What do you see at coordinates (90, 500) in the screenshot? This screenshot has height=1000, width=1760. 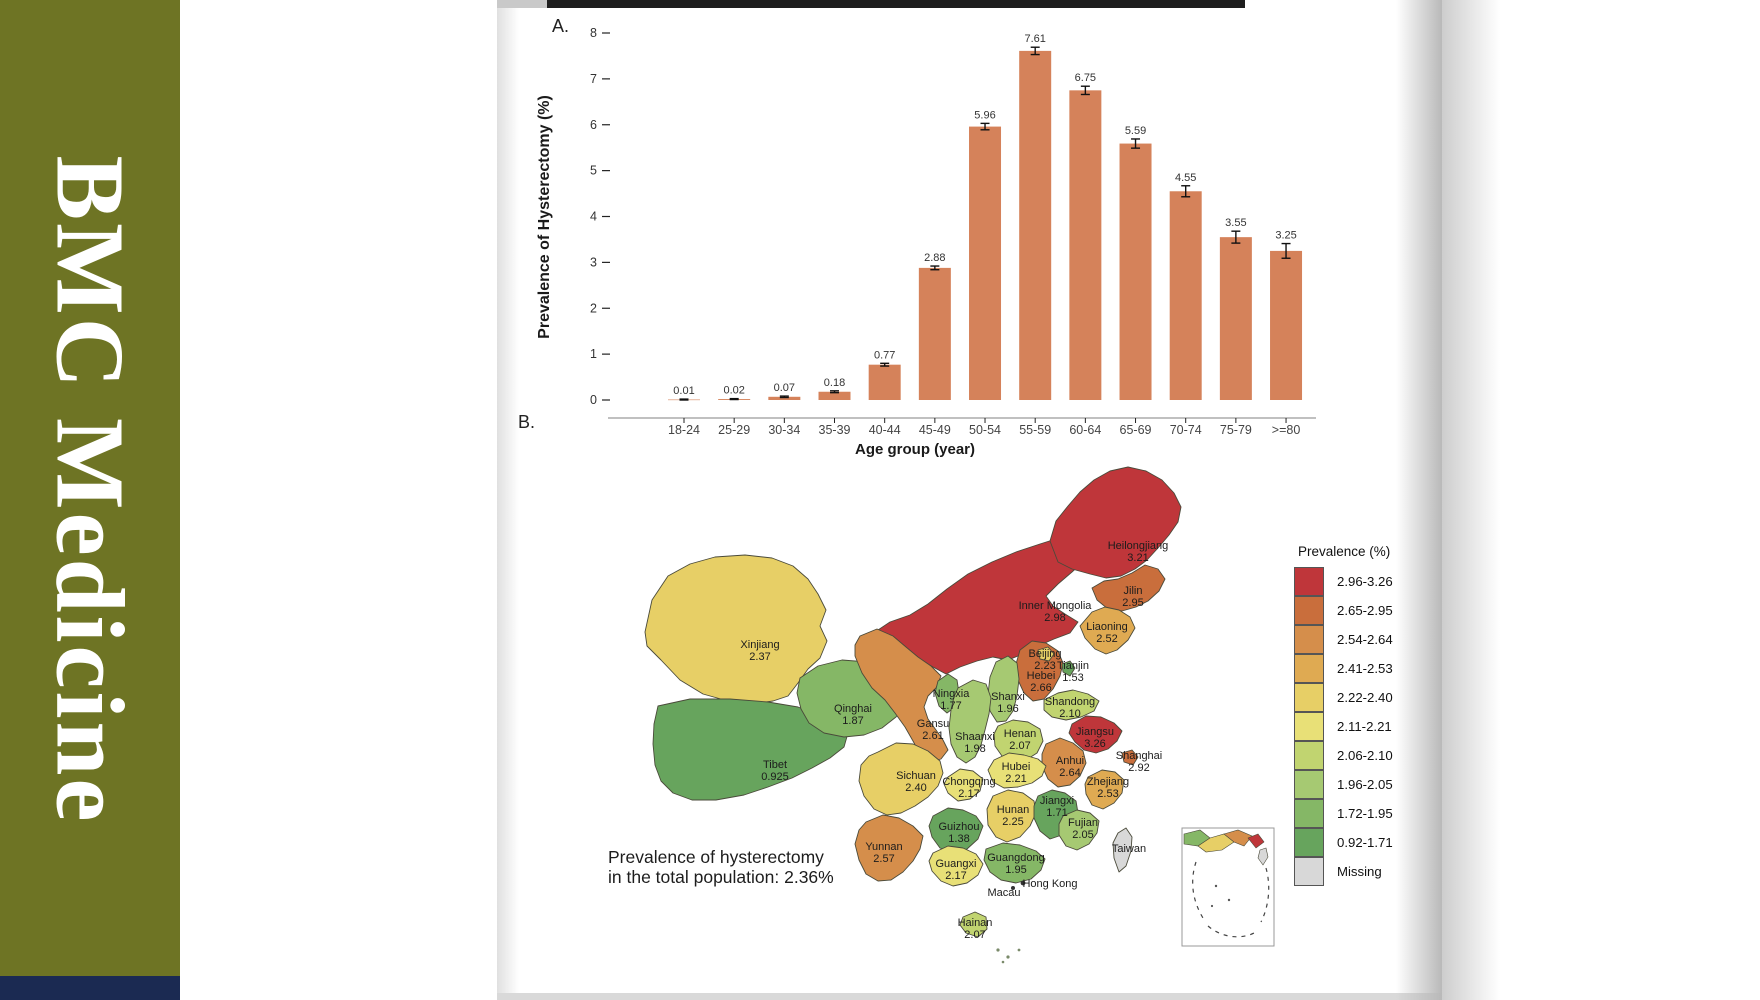 I see `journal-banner: BMC Medicine` at bounding box center [90, 500].